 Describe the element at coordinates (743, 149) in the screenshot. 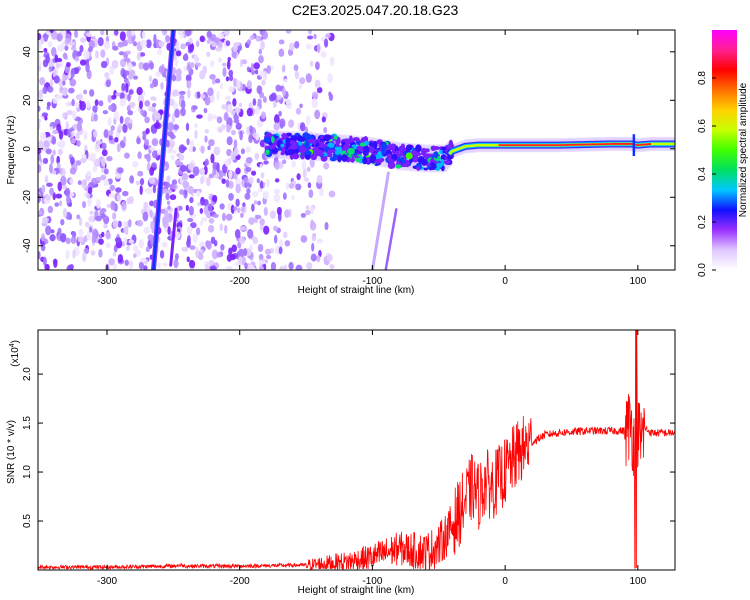

I see `colorbar-label: Normalized spectral amplitude` at that location.